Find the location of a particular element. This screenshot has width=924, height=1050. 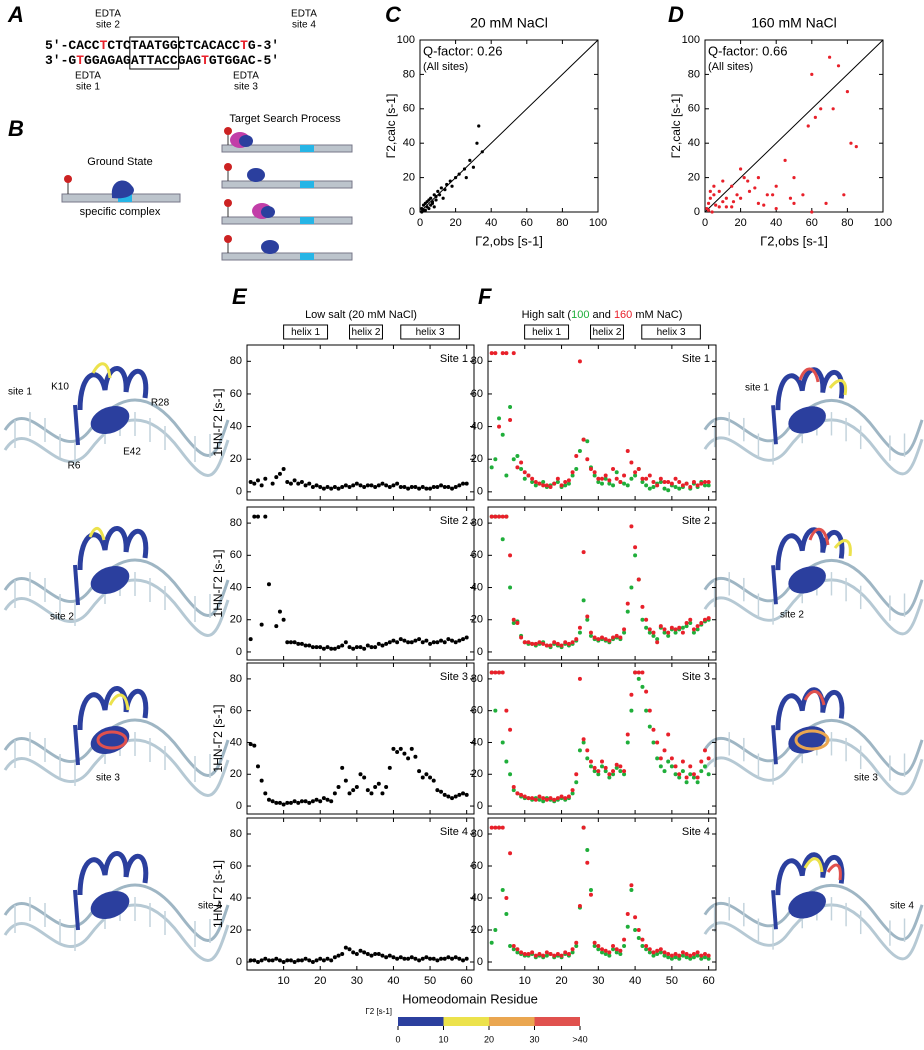

base-segment: TAATGG is located at coordinates (154, 45).